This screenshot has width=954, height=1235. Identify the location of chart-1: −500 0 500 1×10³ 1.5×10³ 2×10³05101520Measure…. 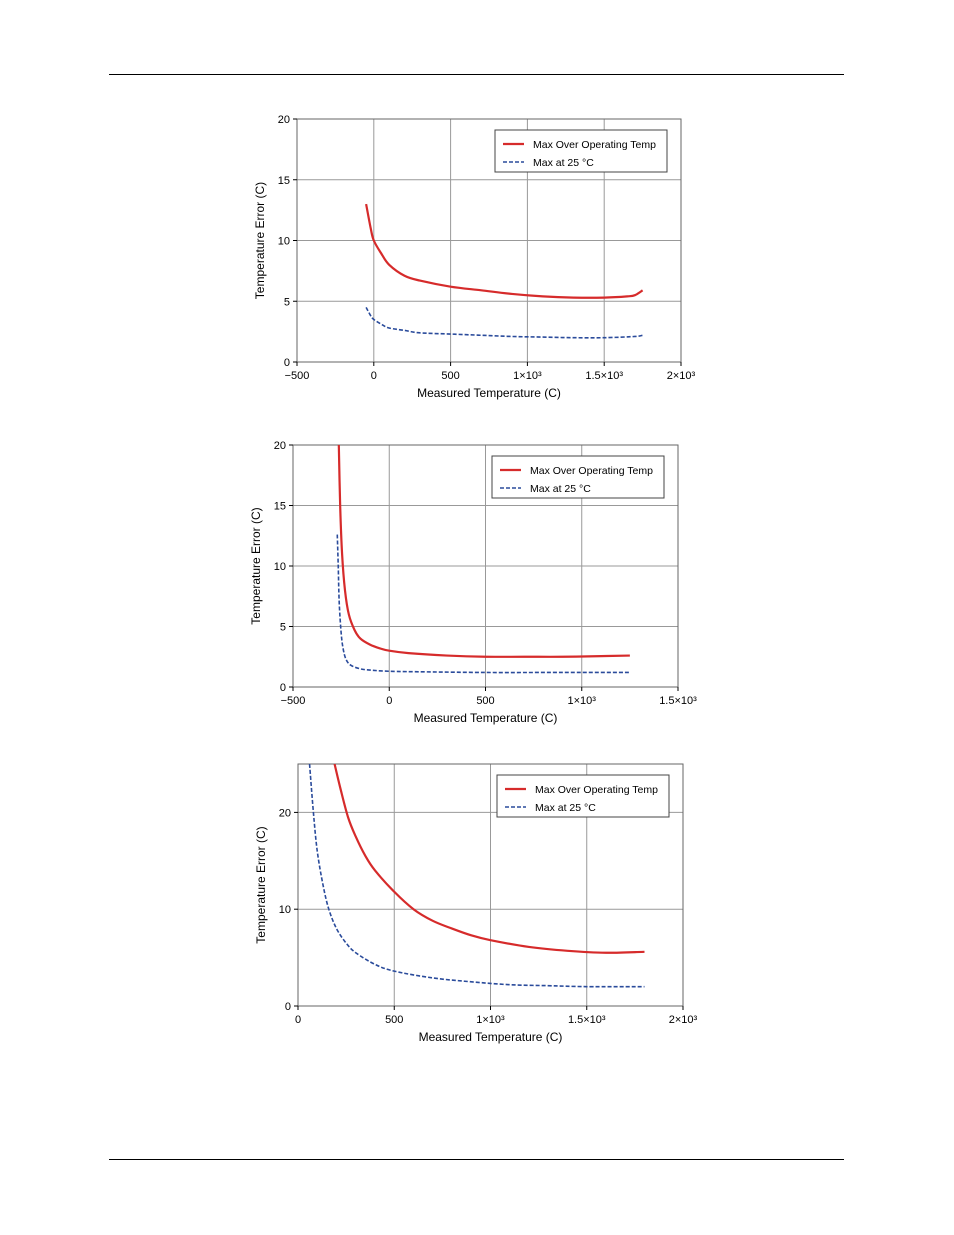
(474, 257).